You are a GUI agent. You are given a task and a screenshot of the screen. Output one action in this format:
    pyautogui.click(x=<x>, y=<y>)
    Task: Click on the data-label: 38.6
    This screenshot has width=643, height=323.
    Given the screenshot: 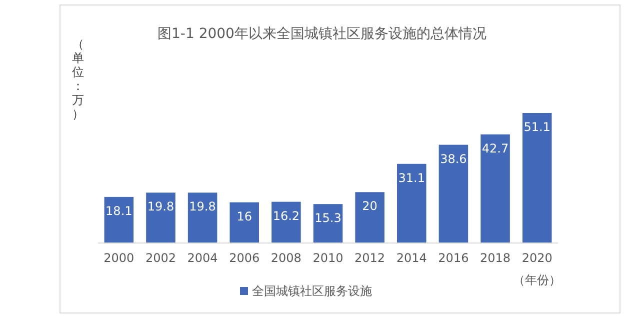 What is the action you would take?
    pyautogui.click(x=453, y=159)
    